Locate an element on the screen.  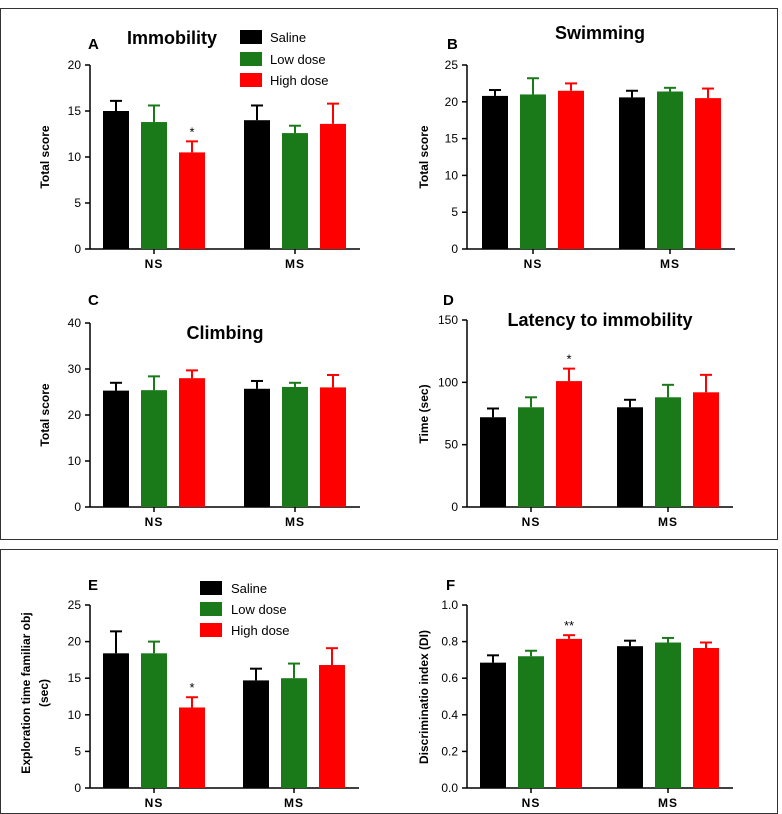
y-tick-label: 0.0 is located at coordinates (449, 788).